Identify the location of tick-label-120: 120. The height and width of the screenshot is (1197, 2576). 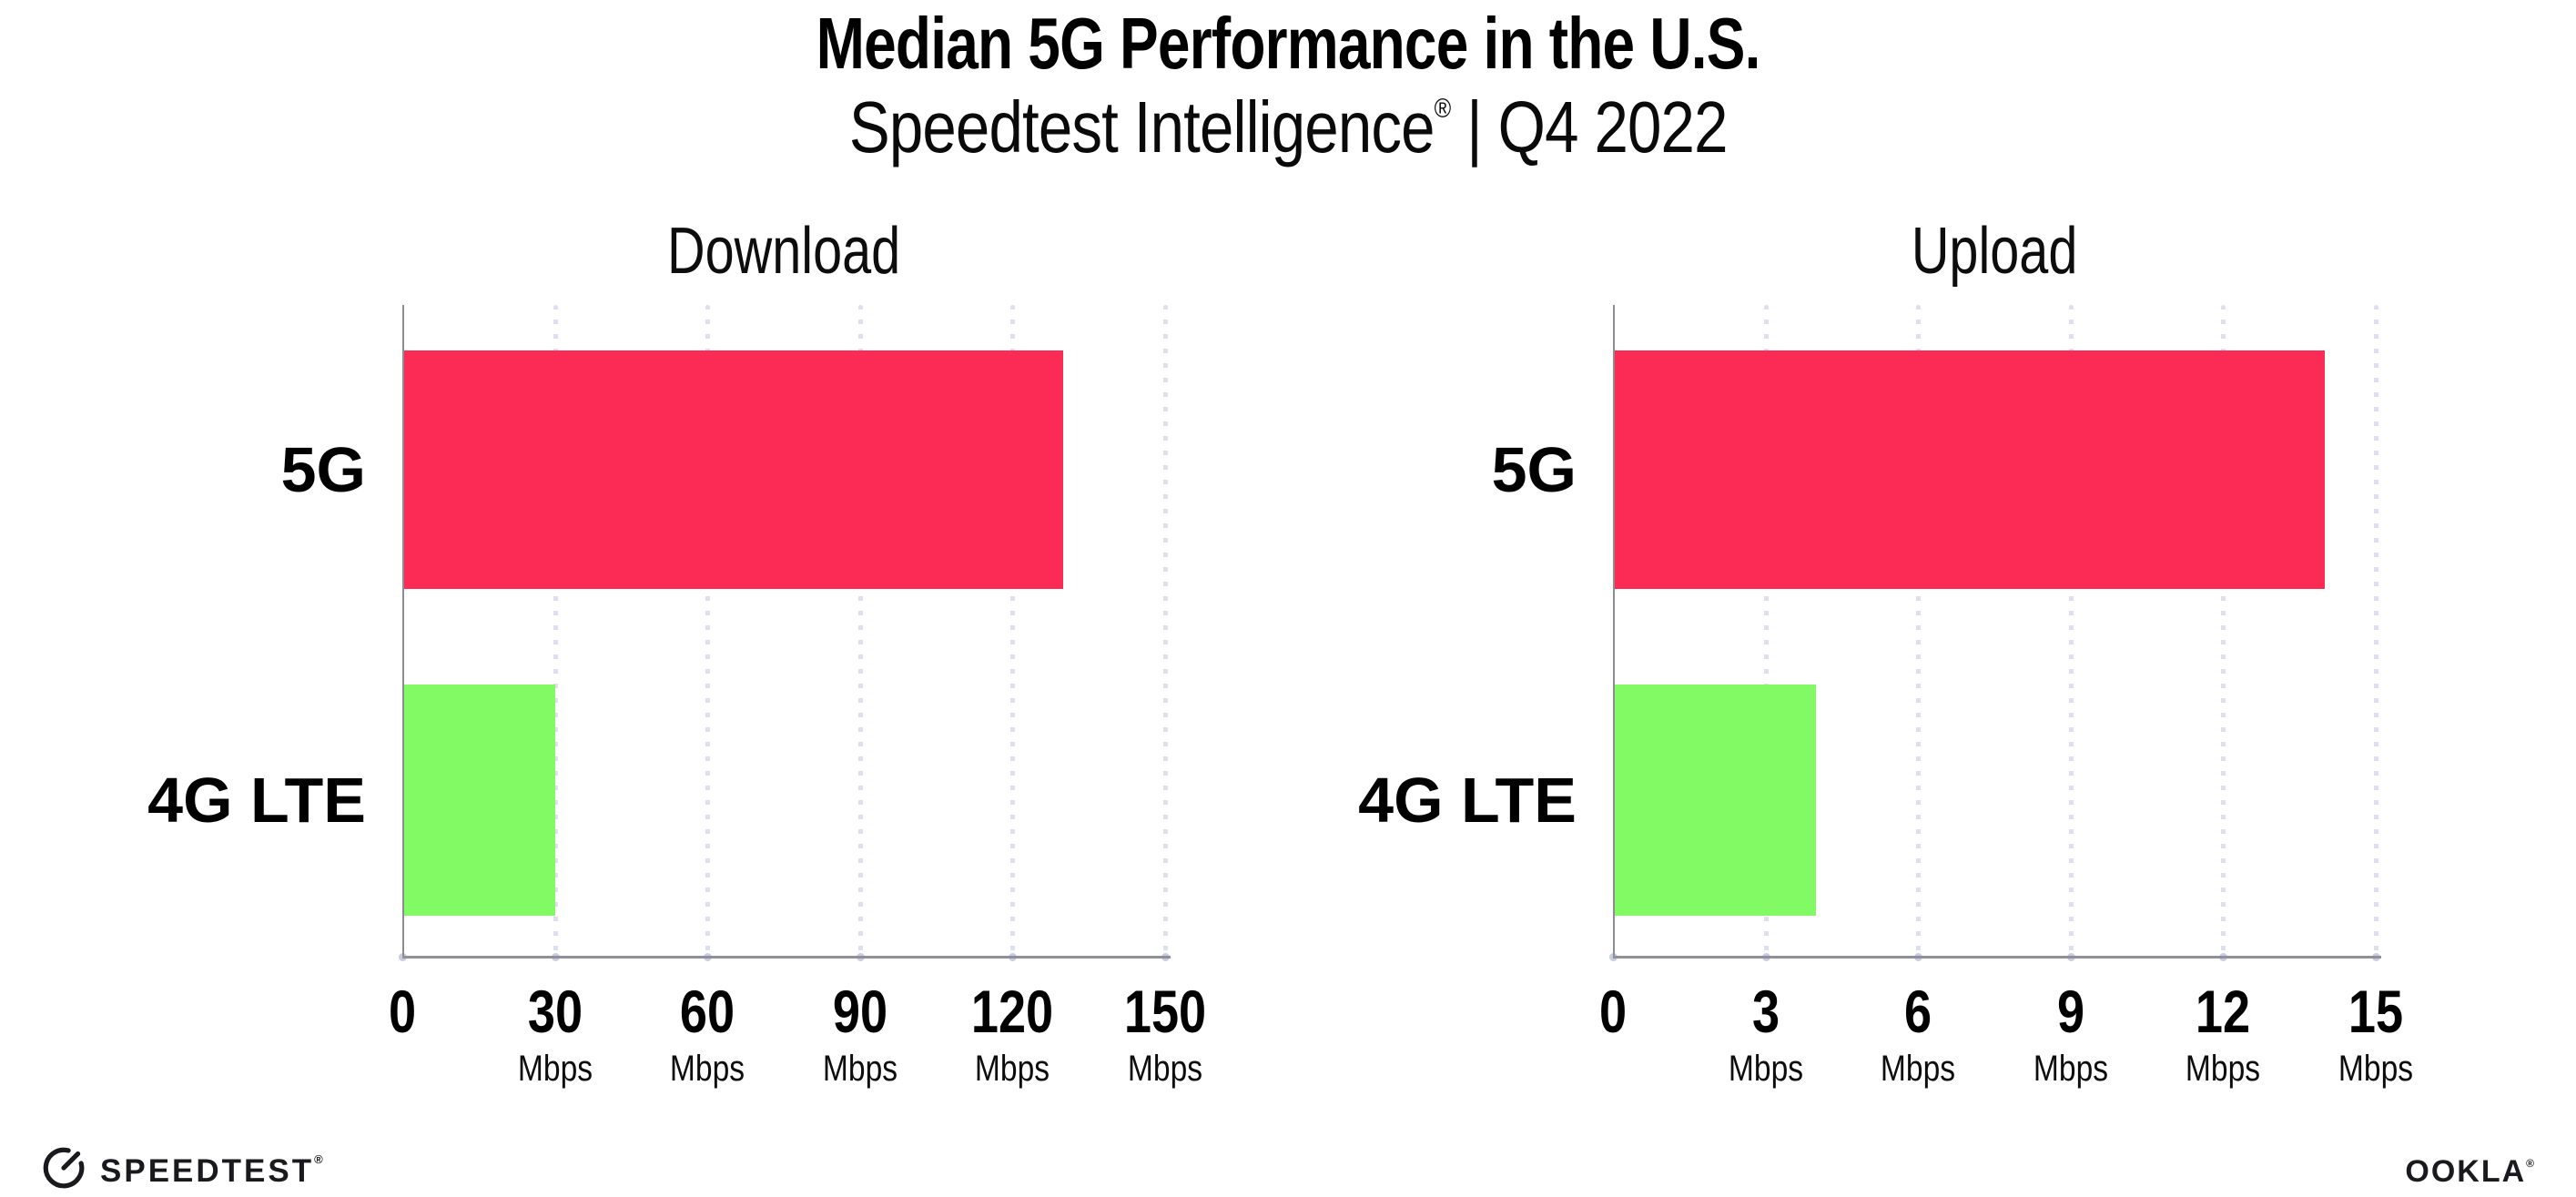
(1041, 1011).